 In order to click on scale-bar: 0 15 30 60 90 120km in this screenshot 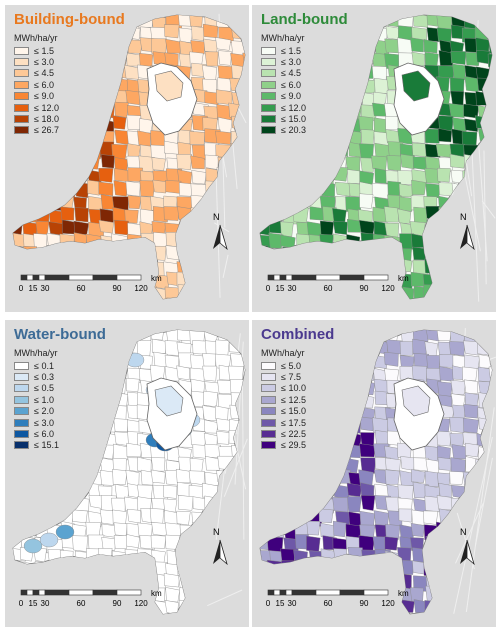, I will do `click(102, 284)`.